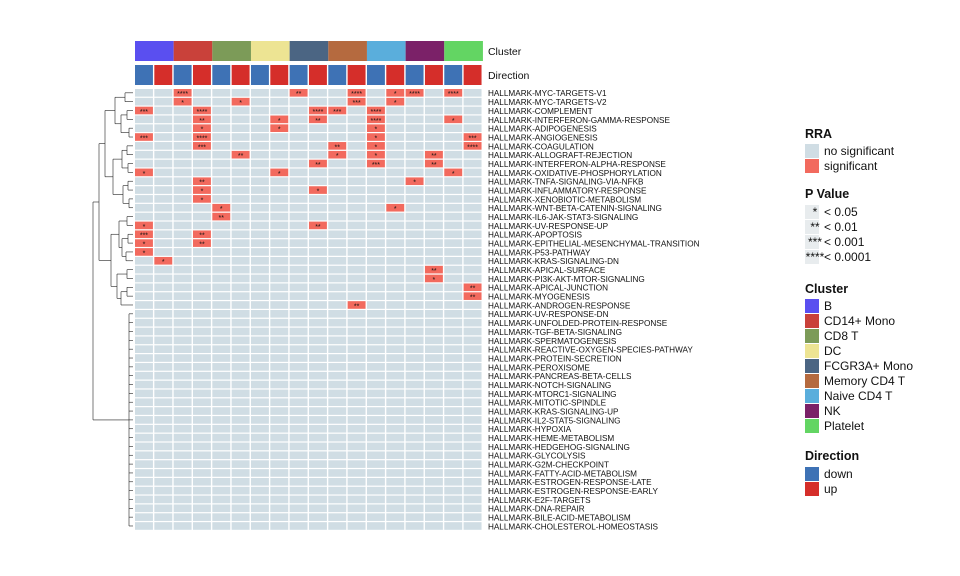  I want to click on cluster-bar-fcgr3a-mono, so click(309, 51).